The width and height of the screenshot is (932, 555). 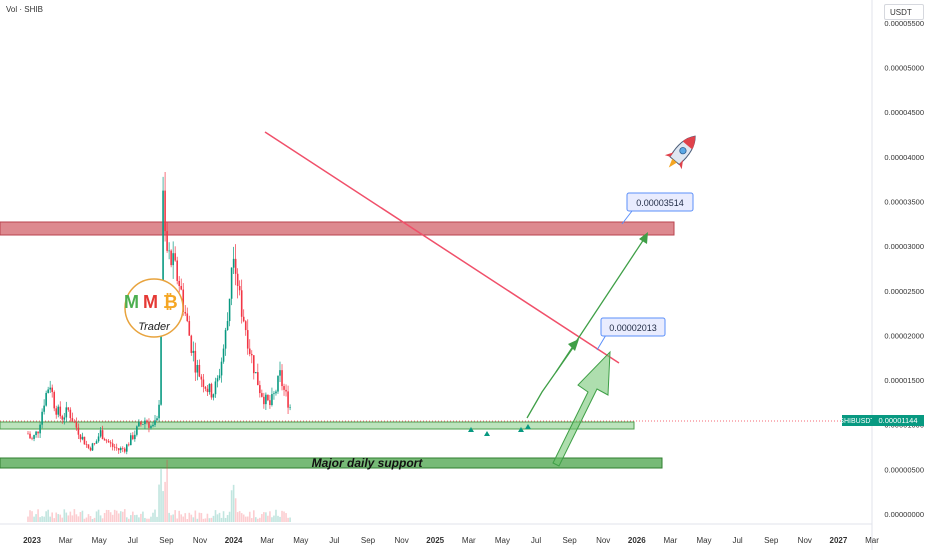 What do you see at coordinates (337, 228) in the screenshot?
I see `resistance-zone` at bounding box center [337, 228].